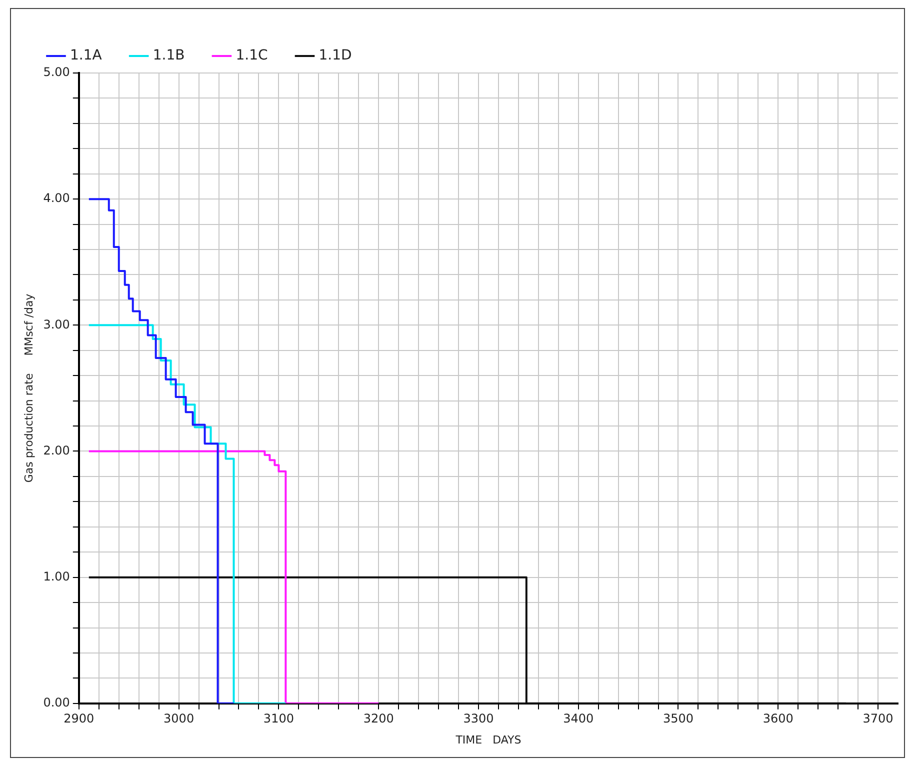 This screenshot has width=907, height=760. I want to click on y-tick-label: 2.00, so click(56, 450).